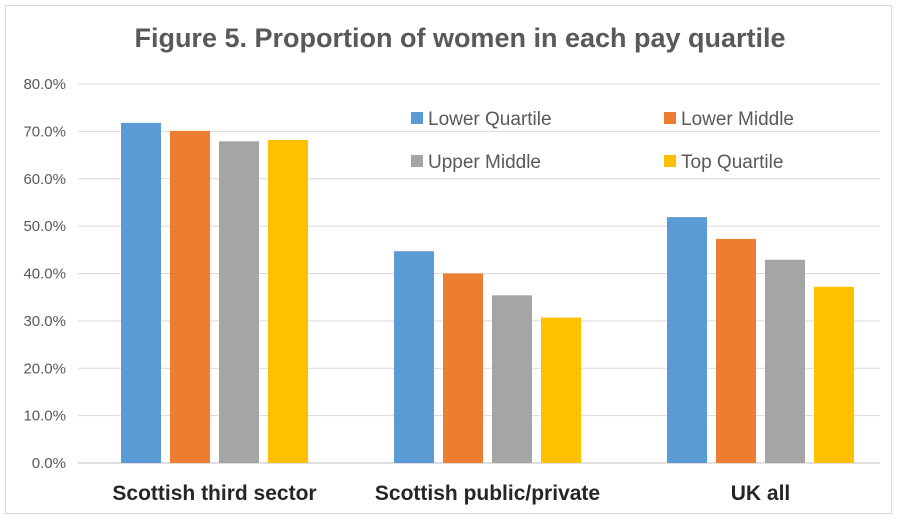 This screenshot has height=521, width=899. I want to click on y-tick-label: 80.0%, so click(44, 84).